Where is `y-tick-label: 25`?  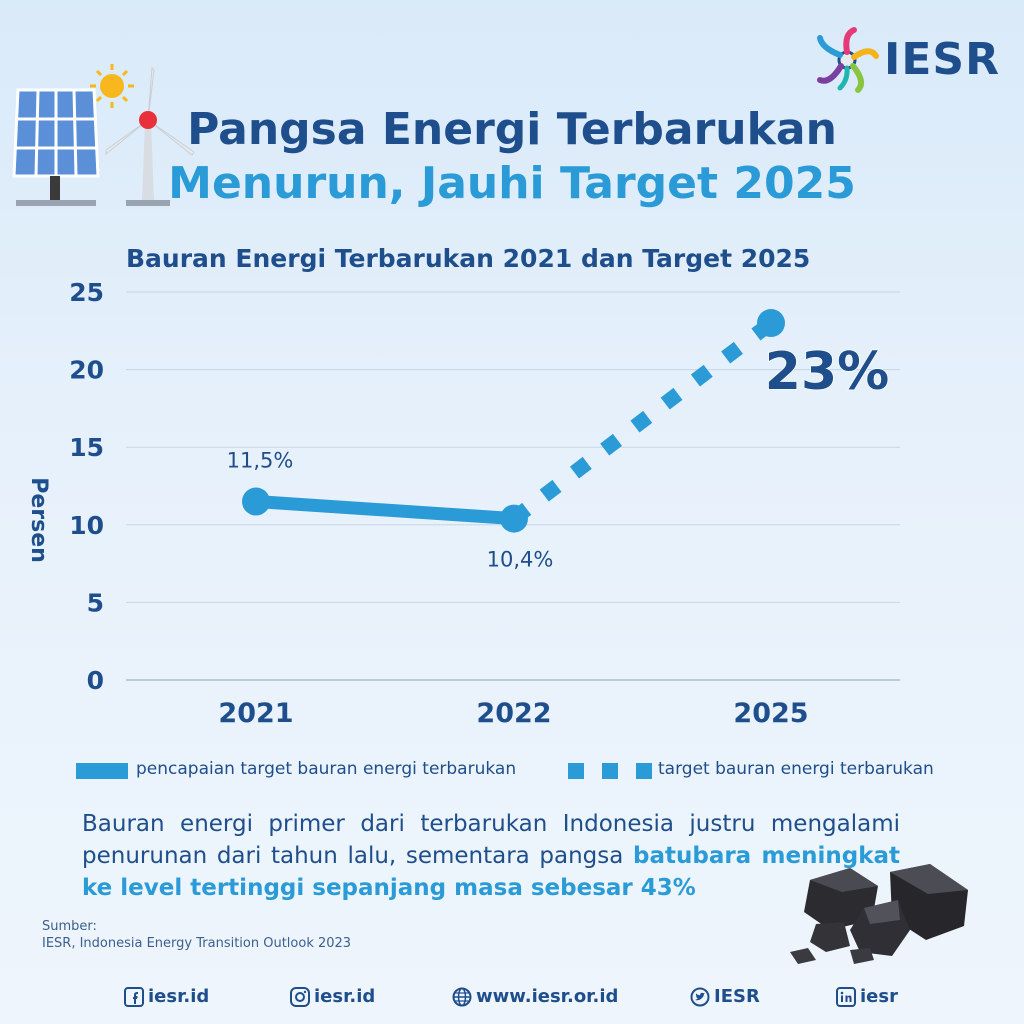
y-tick-label: 25 is located at coordinates (86, 292).